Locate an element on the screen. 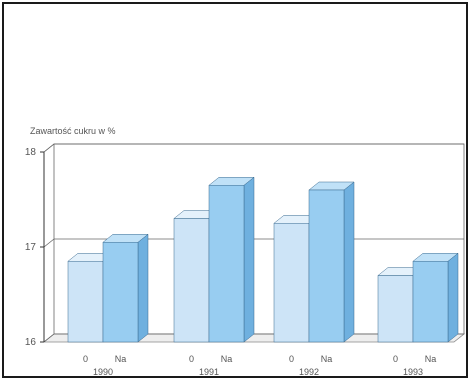 The width and height of the screenshot is (472, 380). x-group-label: 1991 is located at coordinates (209, 371).